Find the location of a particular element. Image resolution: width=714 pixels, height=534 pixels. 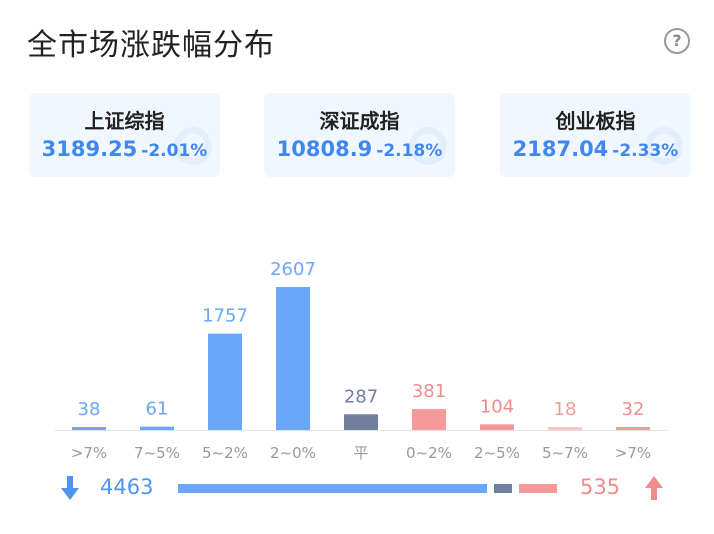

data-label: 38 is located at coordinates (89, 409).